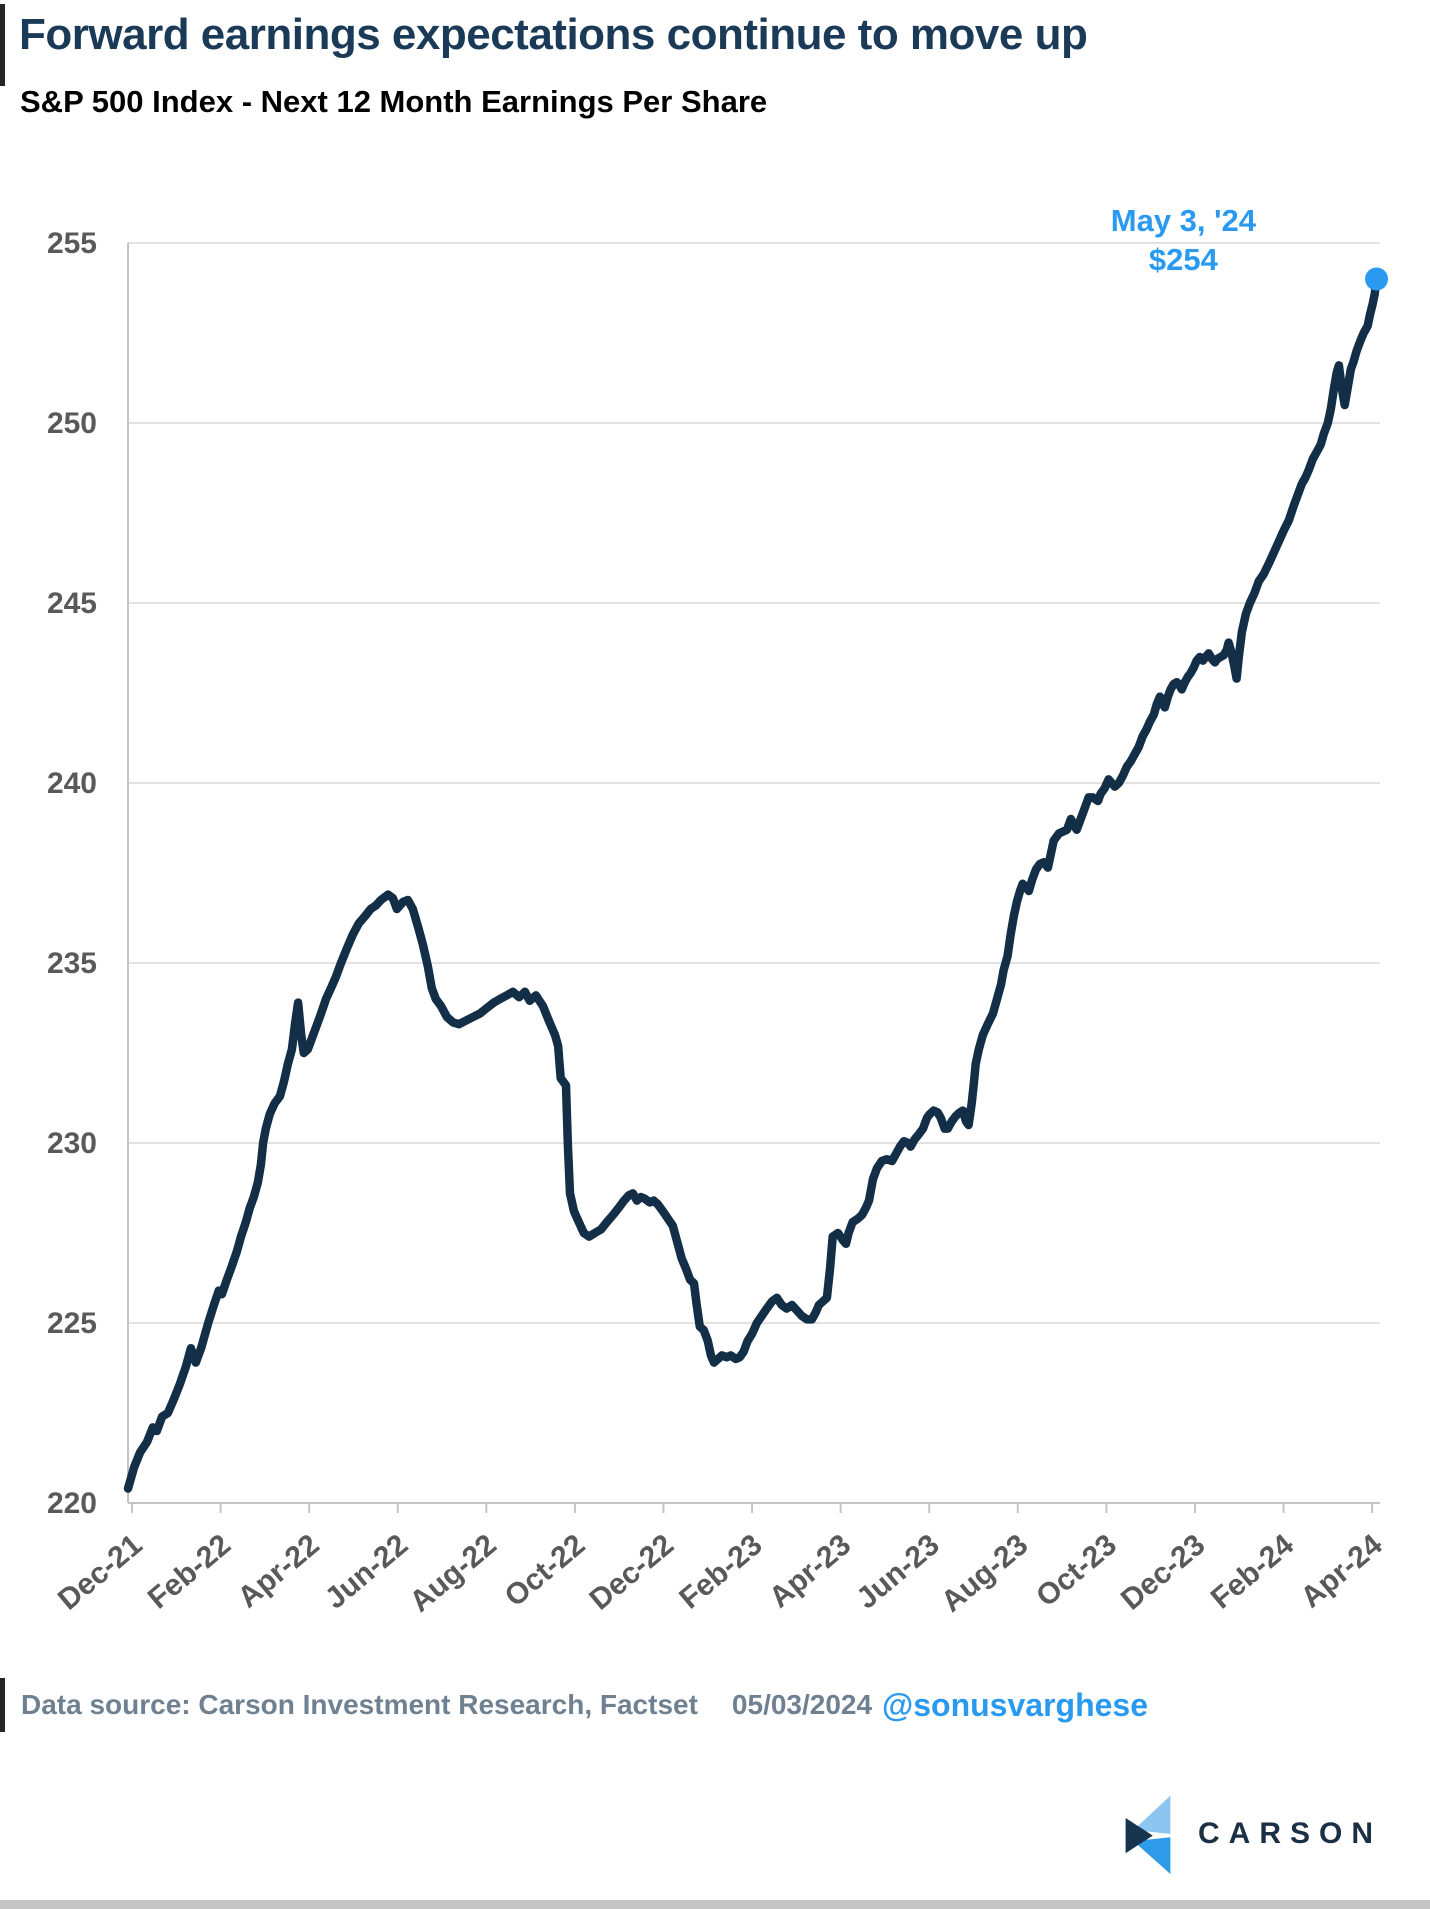 The height and width of the screenshot is (1909, 1430). What do you see at coordinates (72, 1323) in the screenshot?
I see `y-axis-label: 225` at bounding box center [72, 1323].